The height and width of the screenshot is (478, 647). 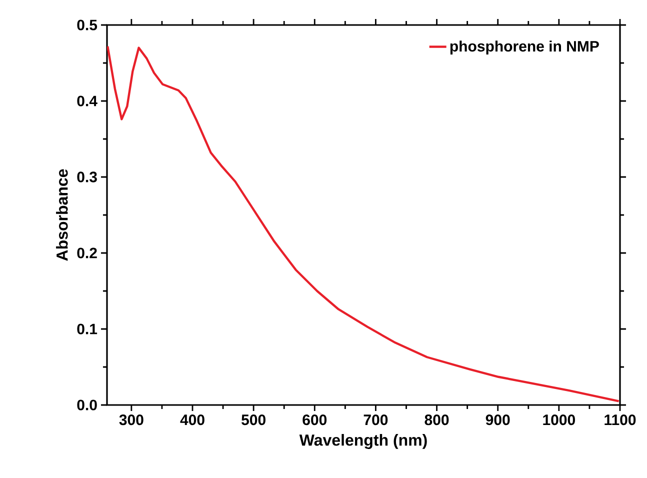 I want to click on y-tick-label: 0.0, so click(x=87, y=405).